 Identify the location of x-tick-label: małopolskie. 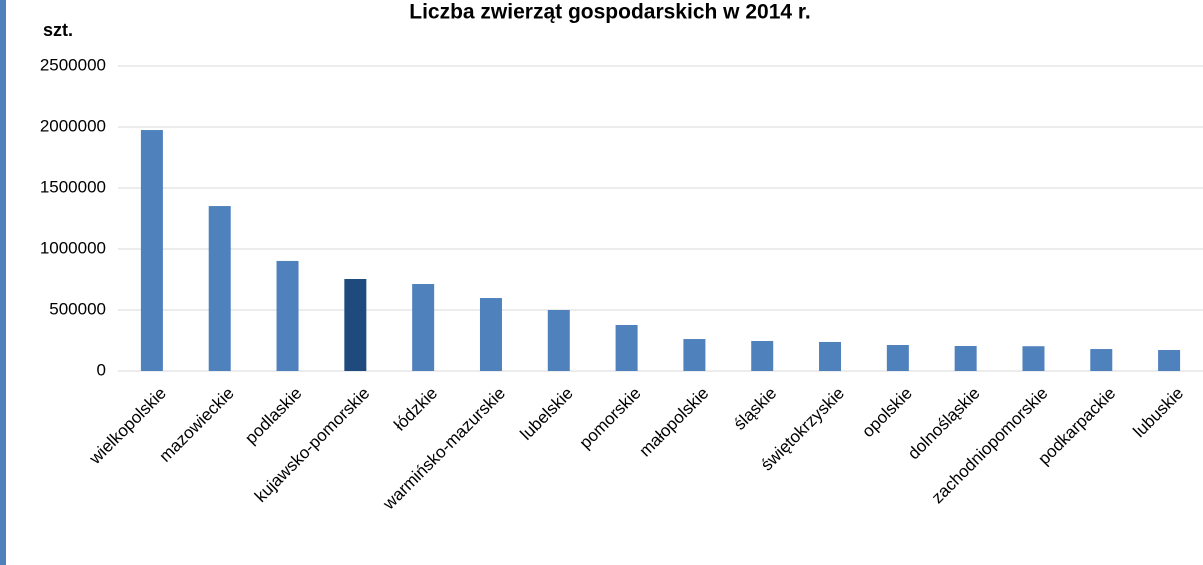
(673, 422).